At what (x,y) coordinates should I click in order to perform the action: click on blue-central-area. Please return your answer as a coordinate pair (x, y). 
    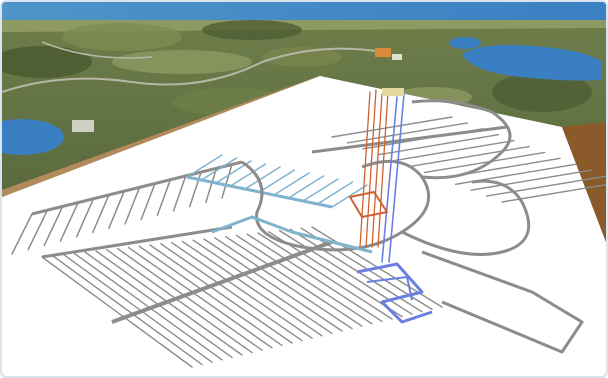
    Looking at the image, I should click on (394, 293).